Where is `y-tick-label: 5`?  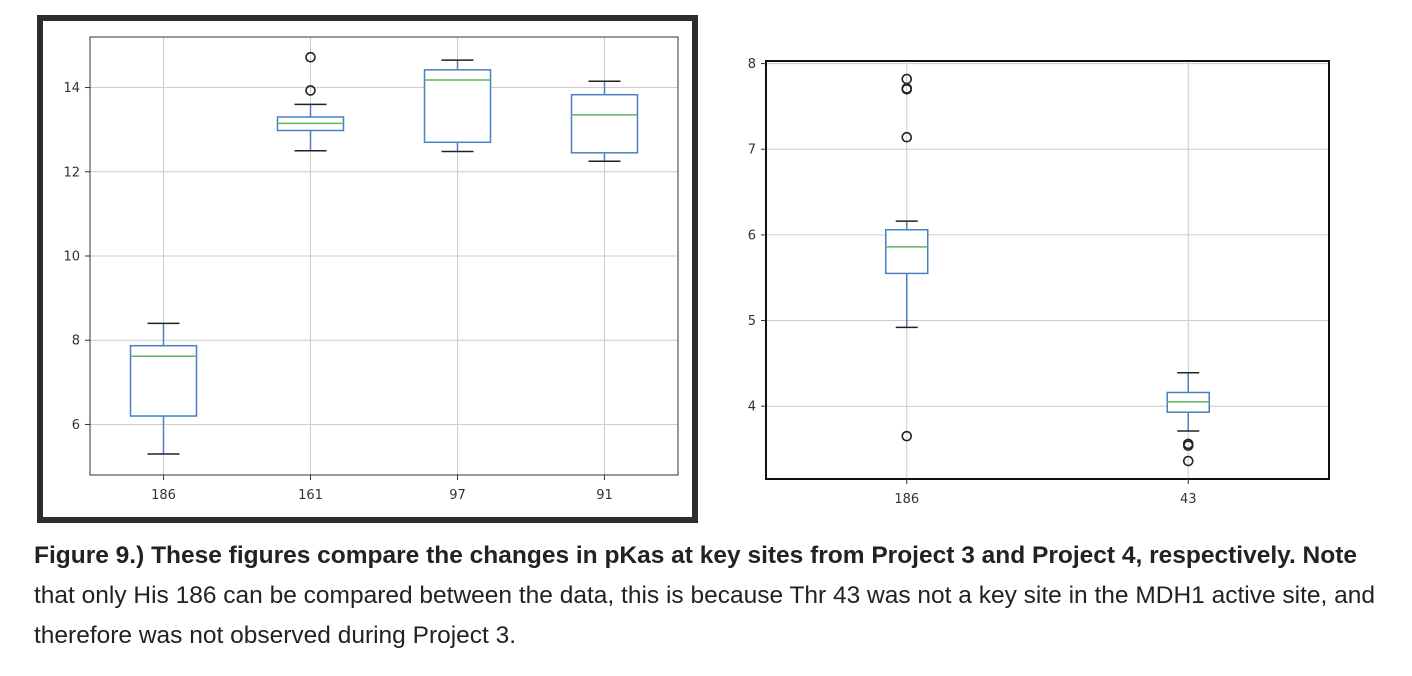
y-tick-label: 5 is located at coordinates (752, 321).